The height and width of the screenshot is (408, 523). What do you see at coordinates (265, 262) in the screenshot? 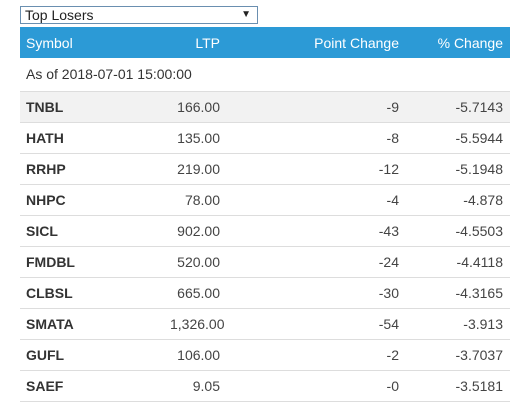
I see `table-row: FMDBL 520.00 -24 -4.4118` at bounding box center [265, 262].